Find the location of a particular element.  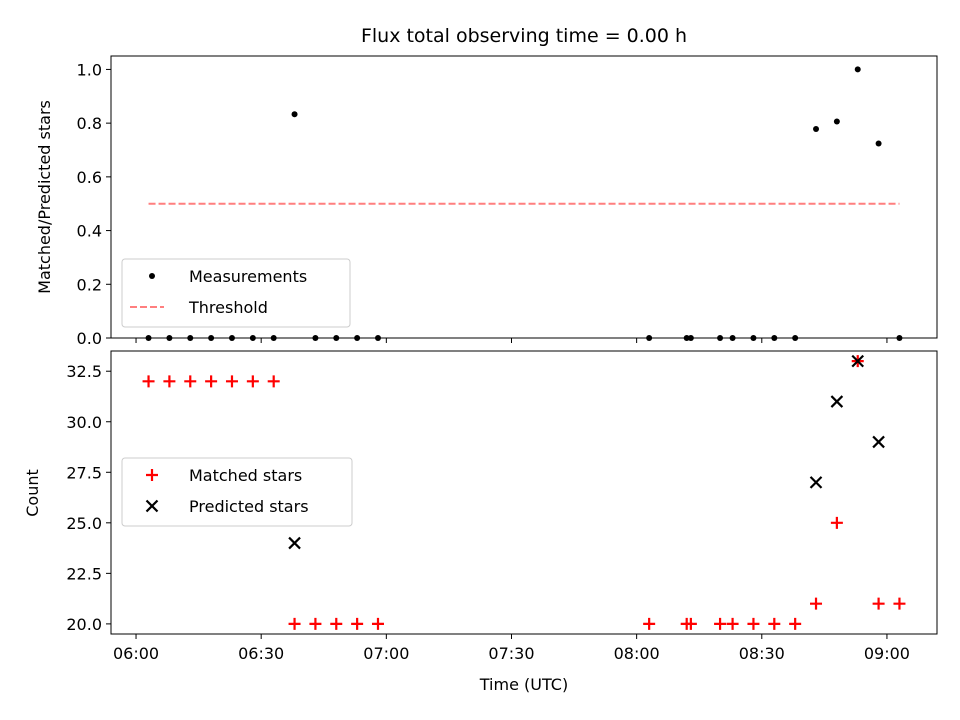

y-tick-label: 0.6 is located at coordinates (89, 177).